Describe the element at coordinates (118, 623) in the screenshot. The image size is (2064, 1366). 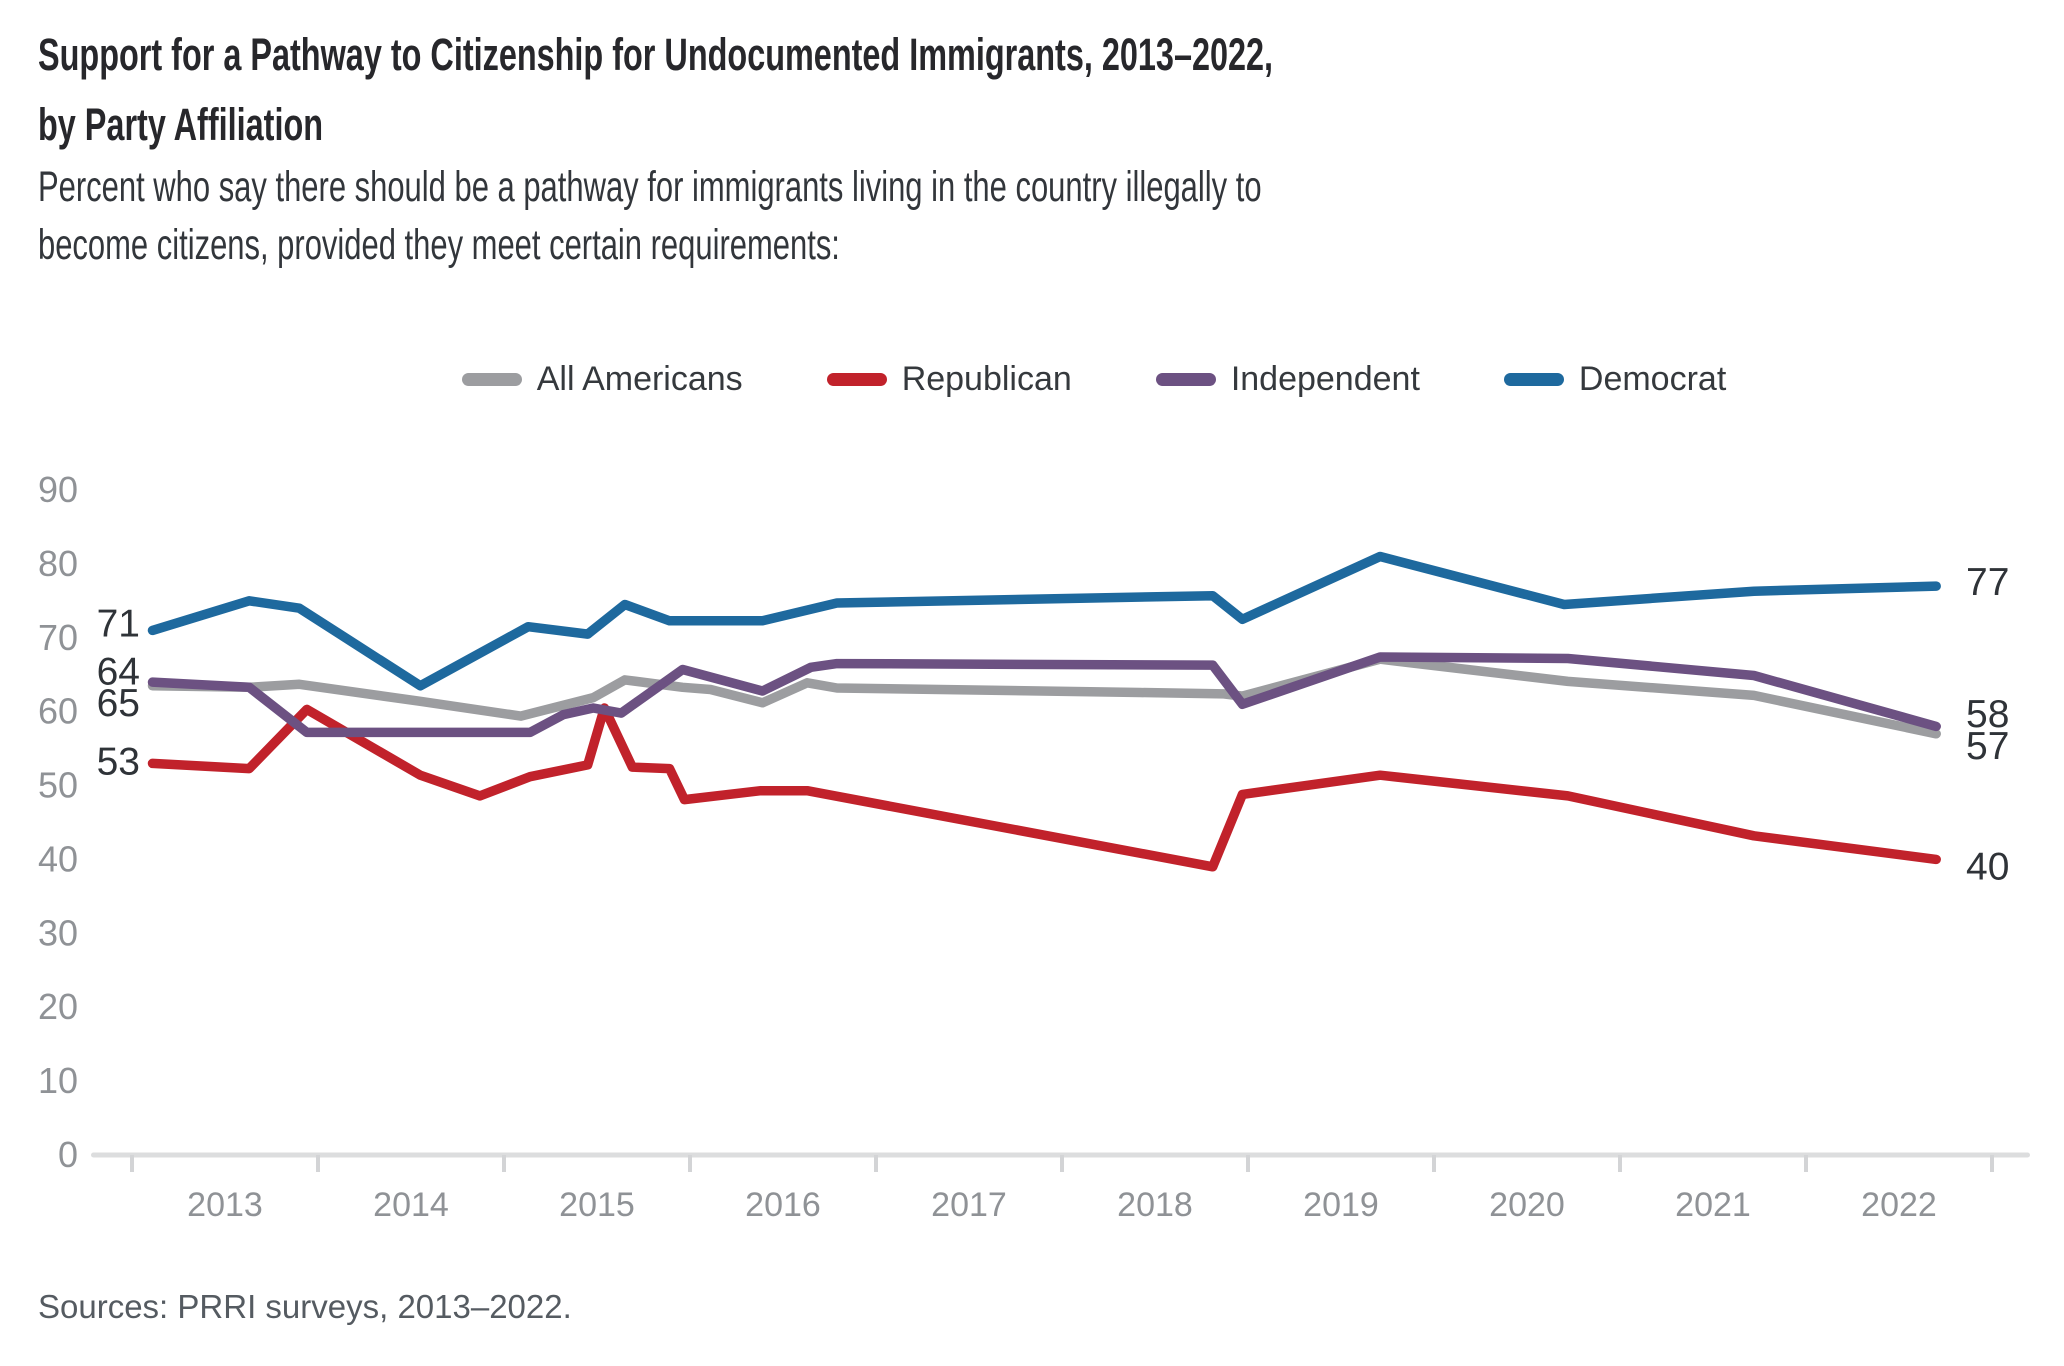
I see `value-label-left-democrat: 71` at that location.